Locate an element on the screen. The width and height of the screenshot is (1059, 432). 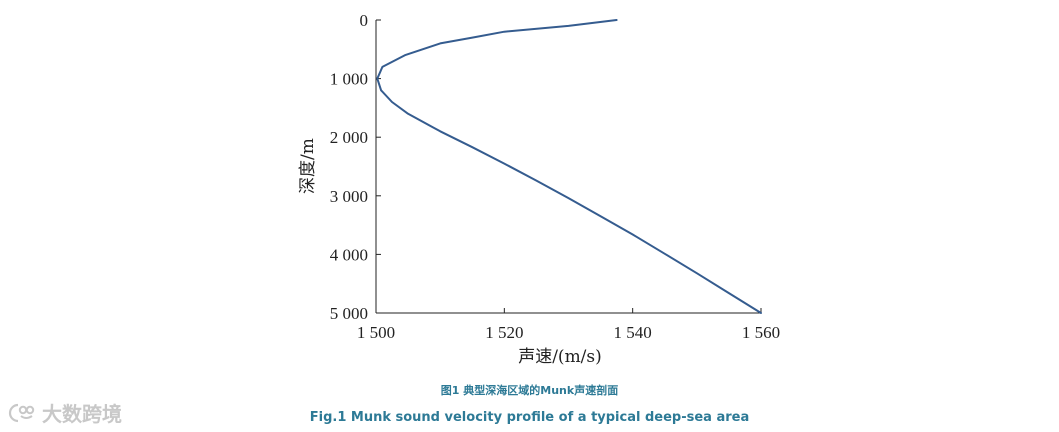
y-tick-label: 0 is located at coordinates (364, 20).